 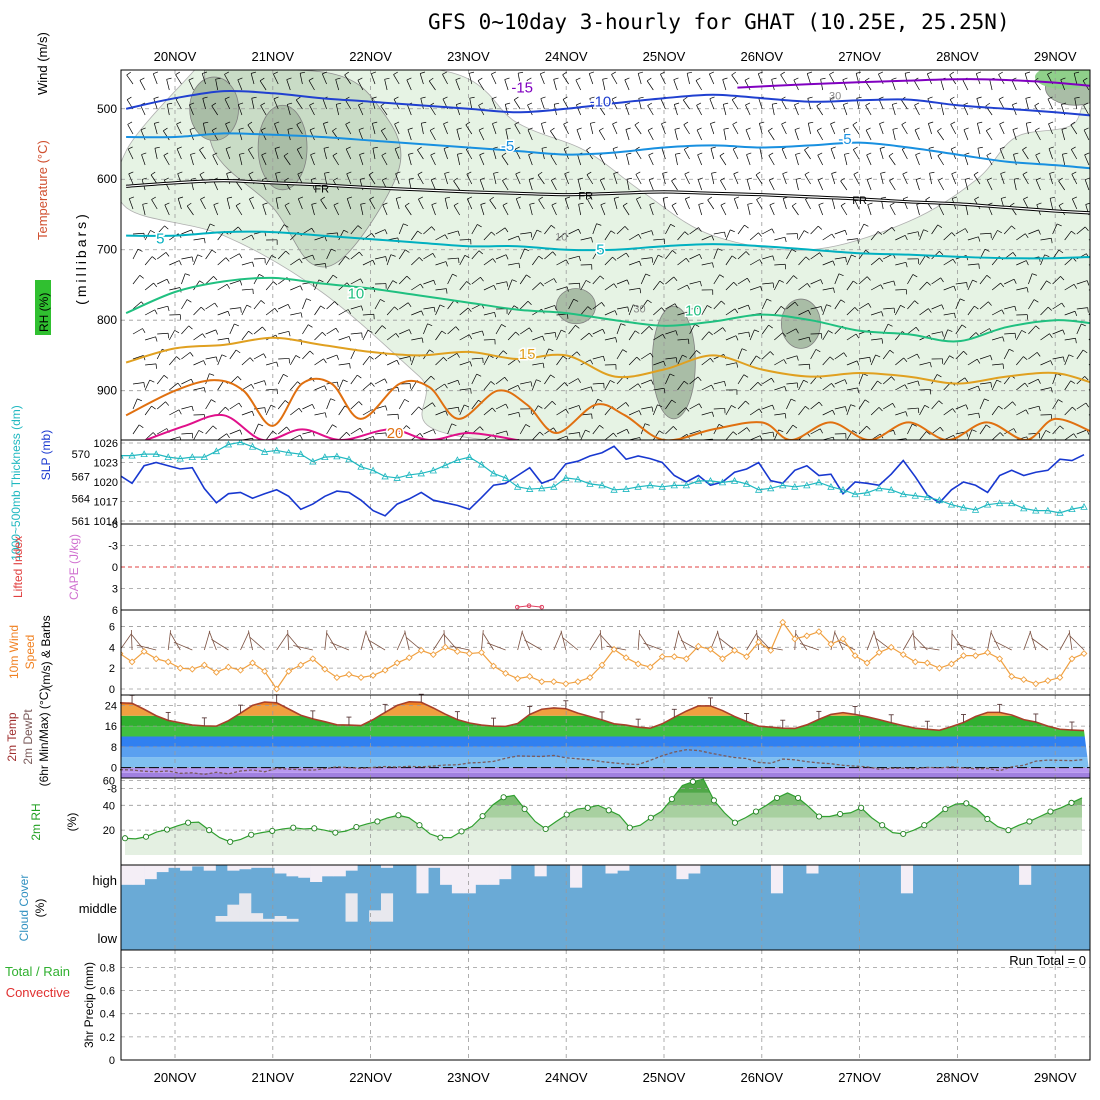 What do you see at coordinates (112, 690) in the screenshot?
I see `wind-tick-label: 0` at bounding box center [112, 690].